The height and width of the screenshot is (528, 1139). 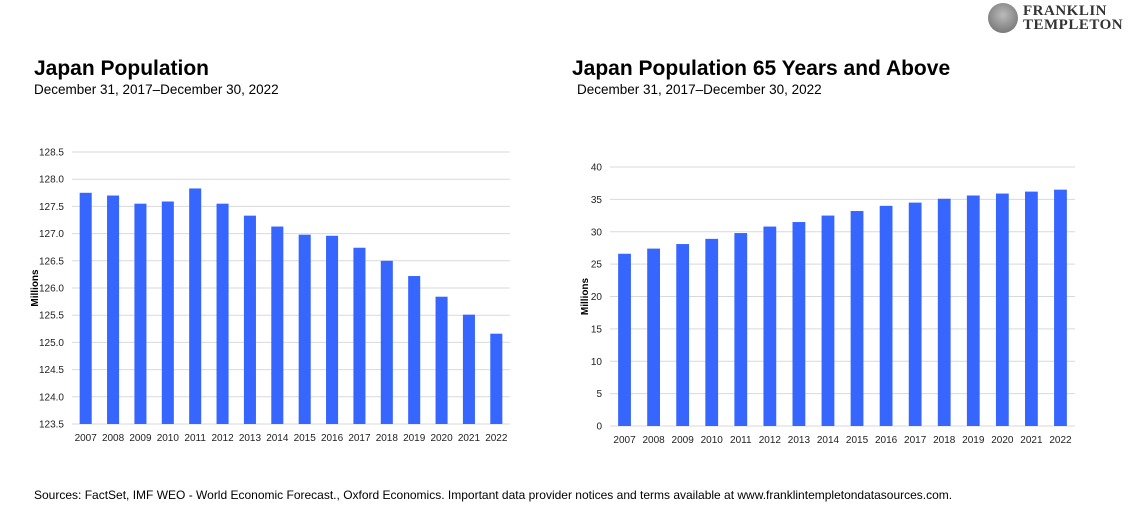 What do you see at coordinates (156, 89) in the screenshot?
I see `chart1-subtitle: December 31, 2017–December 30, 2022` at bounding box center [156, 89].